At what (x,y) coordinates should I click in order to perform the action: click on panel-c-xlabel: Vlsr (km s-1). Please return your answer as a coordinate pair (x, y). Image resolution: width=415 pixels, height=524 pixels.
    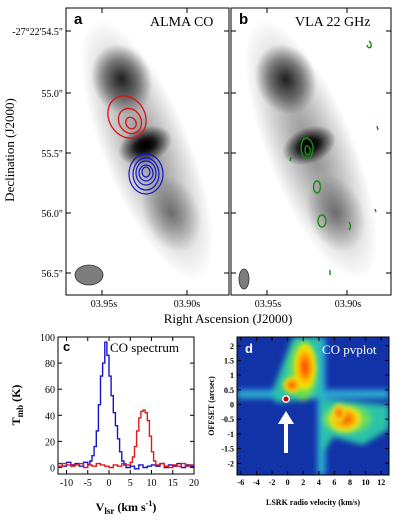
    Looking at the image, I should click on (126, 507).